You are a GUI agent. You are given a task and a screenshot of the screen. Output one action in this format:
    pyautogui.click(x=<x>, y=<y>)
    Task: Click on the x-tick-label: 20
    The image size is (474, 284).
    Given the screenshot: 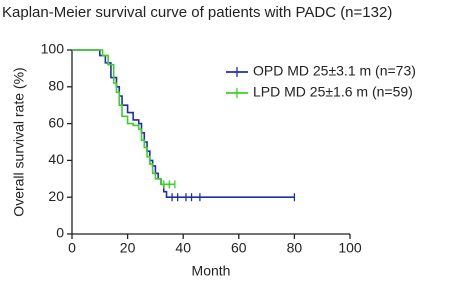 What is the action you would take?
    pyautogui.click(x=128, y=248)
    